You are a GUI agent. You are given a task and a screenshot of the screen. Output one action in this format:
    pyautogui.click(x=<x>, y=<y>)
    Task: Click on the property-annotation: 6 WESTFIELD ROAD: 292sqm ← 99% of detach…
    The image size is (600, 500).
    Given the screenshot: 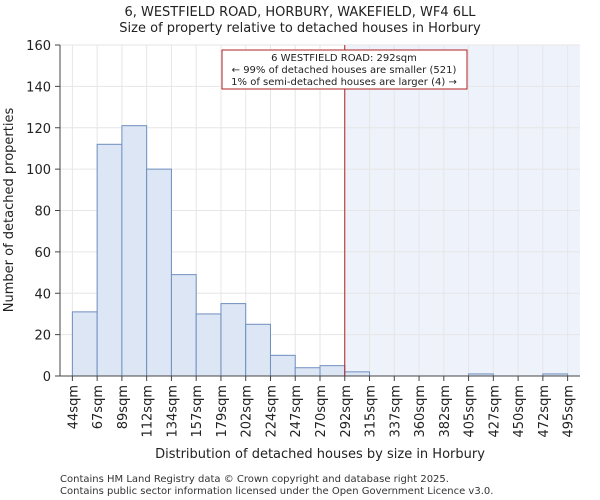 What is the action you would take?
    pyautogui.click(x=344, y=69)
    